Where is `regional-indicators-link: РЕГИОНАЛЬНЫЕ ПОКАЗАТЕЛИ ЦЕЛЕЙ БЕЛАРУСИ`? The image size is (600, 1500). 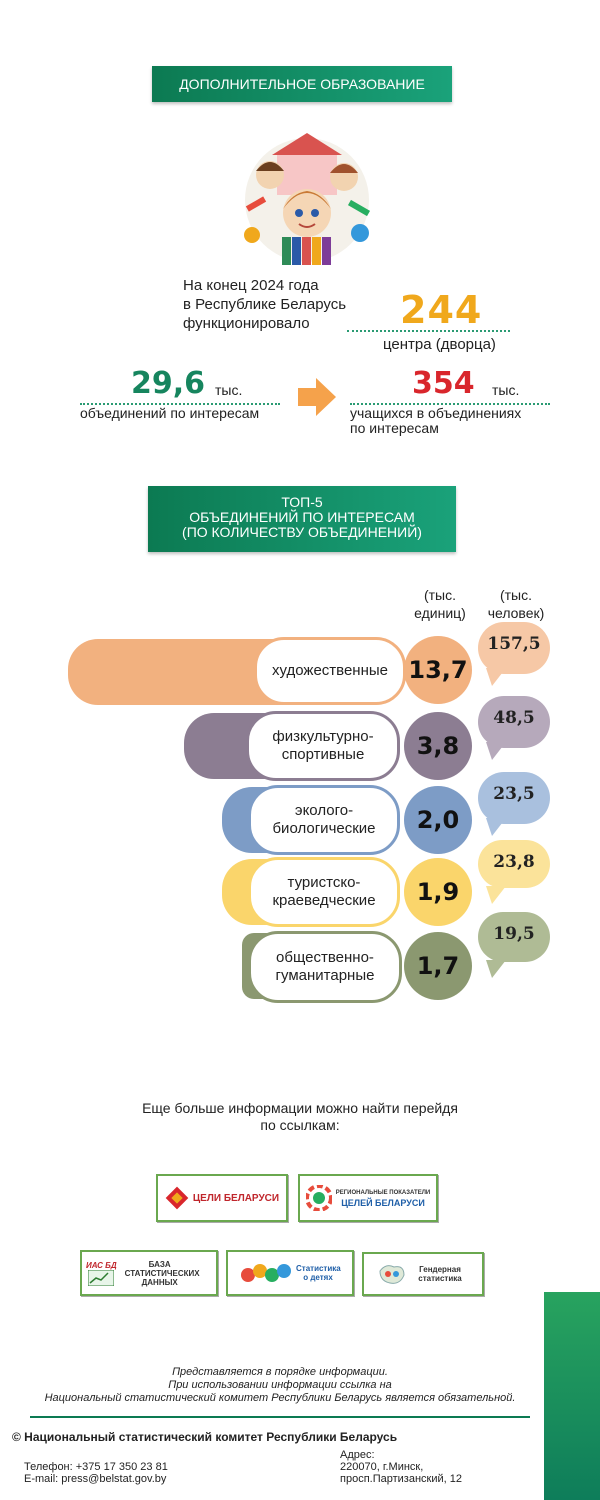 regional-indicators-link: РЕГИОНАЛЬНЫЕ ПОКАЗАТЕЛИ ЦЕЛЕЙ БЕЛАРУСИ is located at coordinates (368, 1198).